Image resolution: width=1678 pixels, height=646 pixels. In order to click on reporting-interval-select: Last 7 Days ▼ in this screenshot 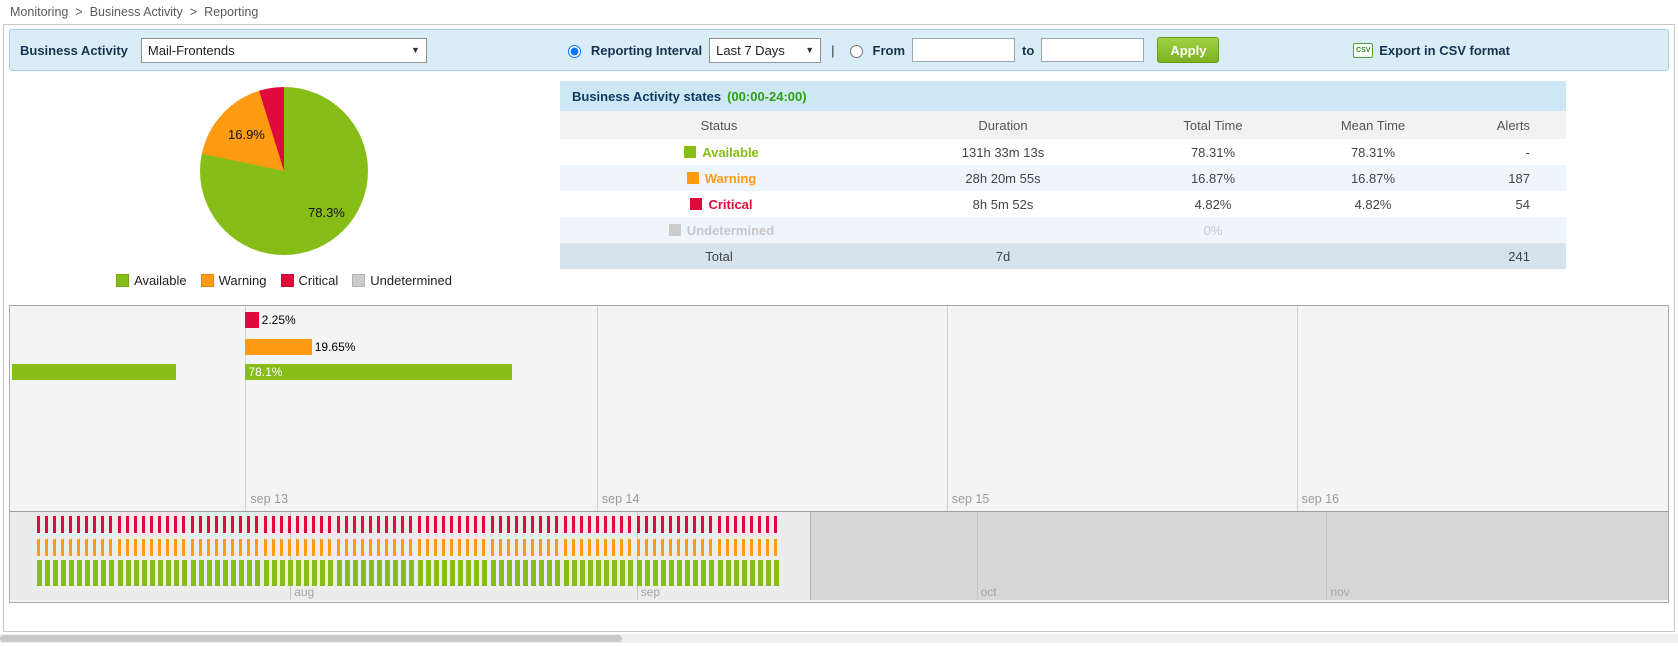, I will do `click(765, 50)`.